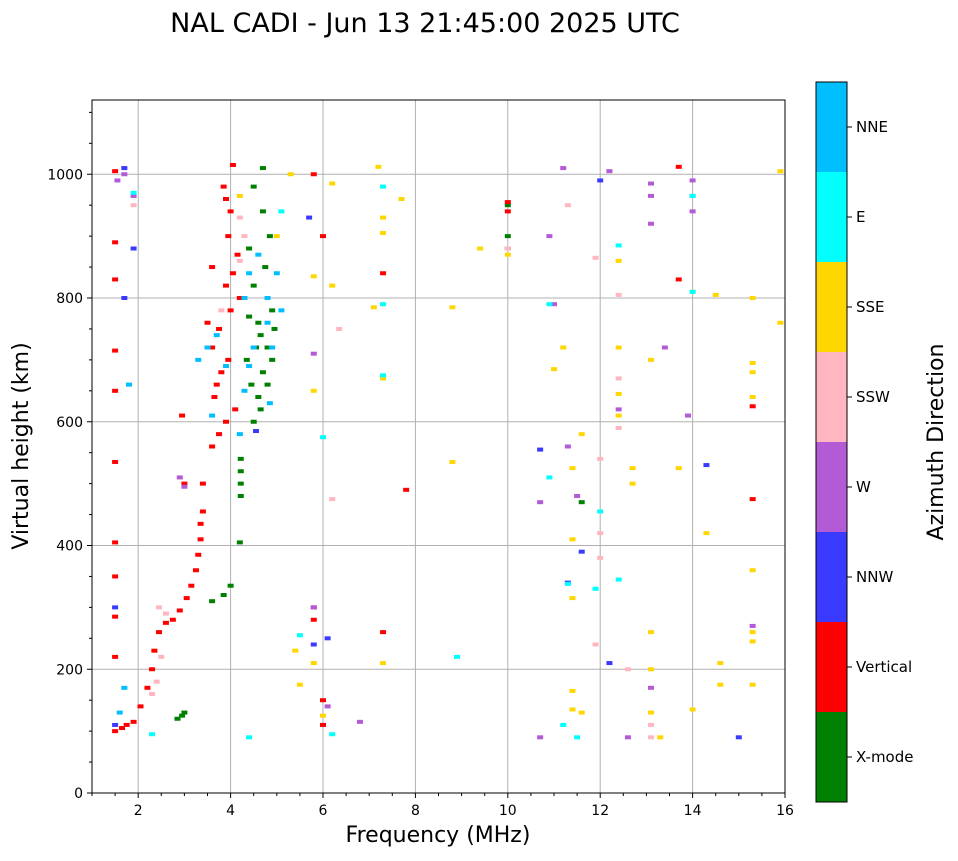 This screenshot has height=861, width=958. What do you see at coordinates (693, 811) in the screenshot?
I see `x-tick-label: 14` at bounding box center [693, 811].